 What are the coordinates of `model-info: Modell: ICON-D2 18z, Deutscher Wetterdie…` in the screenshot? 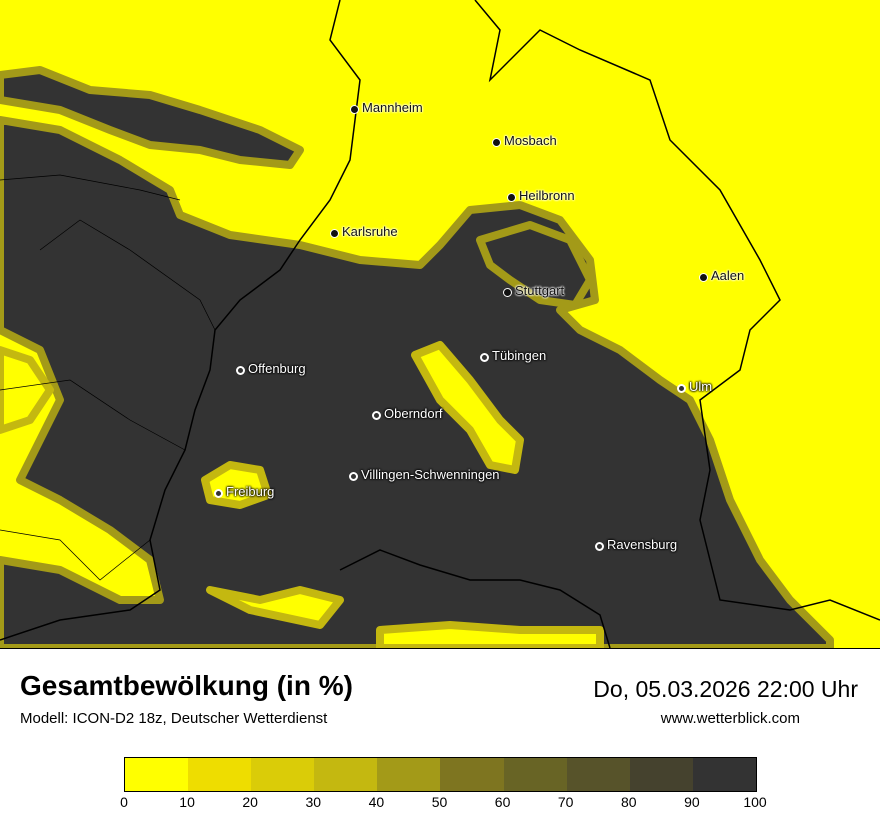 It's located at (174, 718).